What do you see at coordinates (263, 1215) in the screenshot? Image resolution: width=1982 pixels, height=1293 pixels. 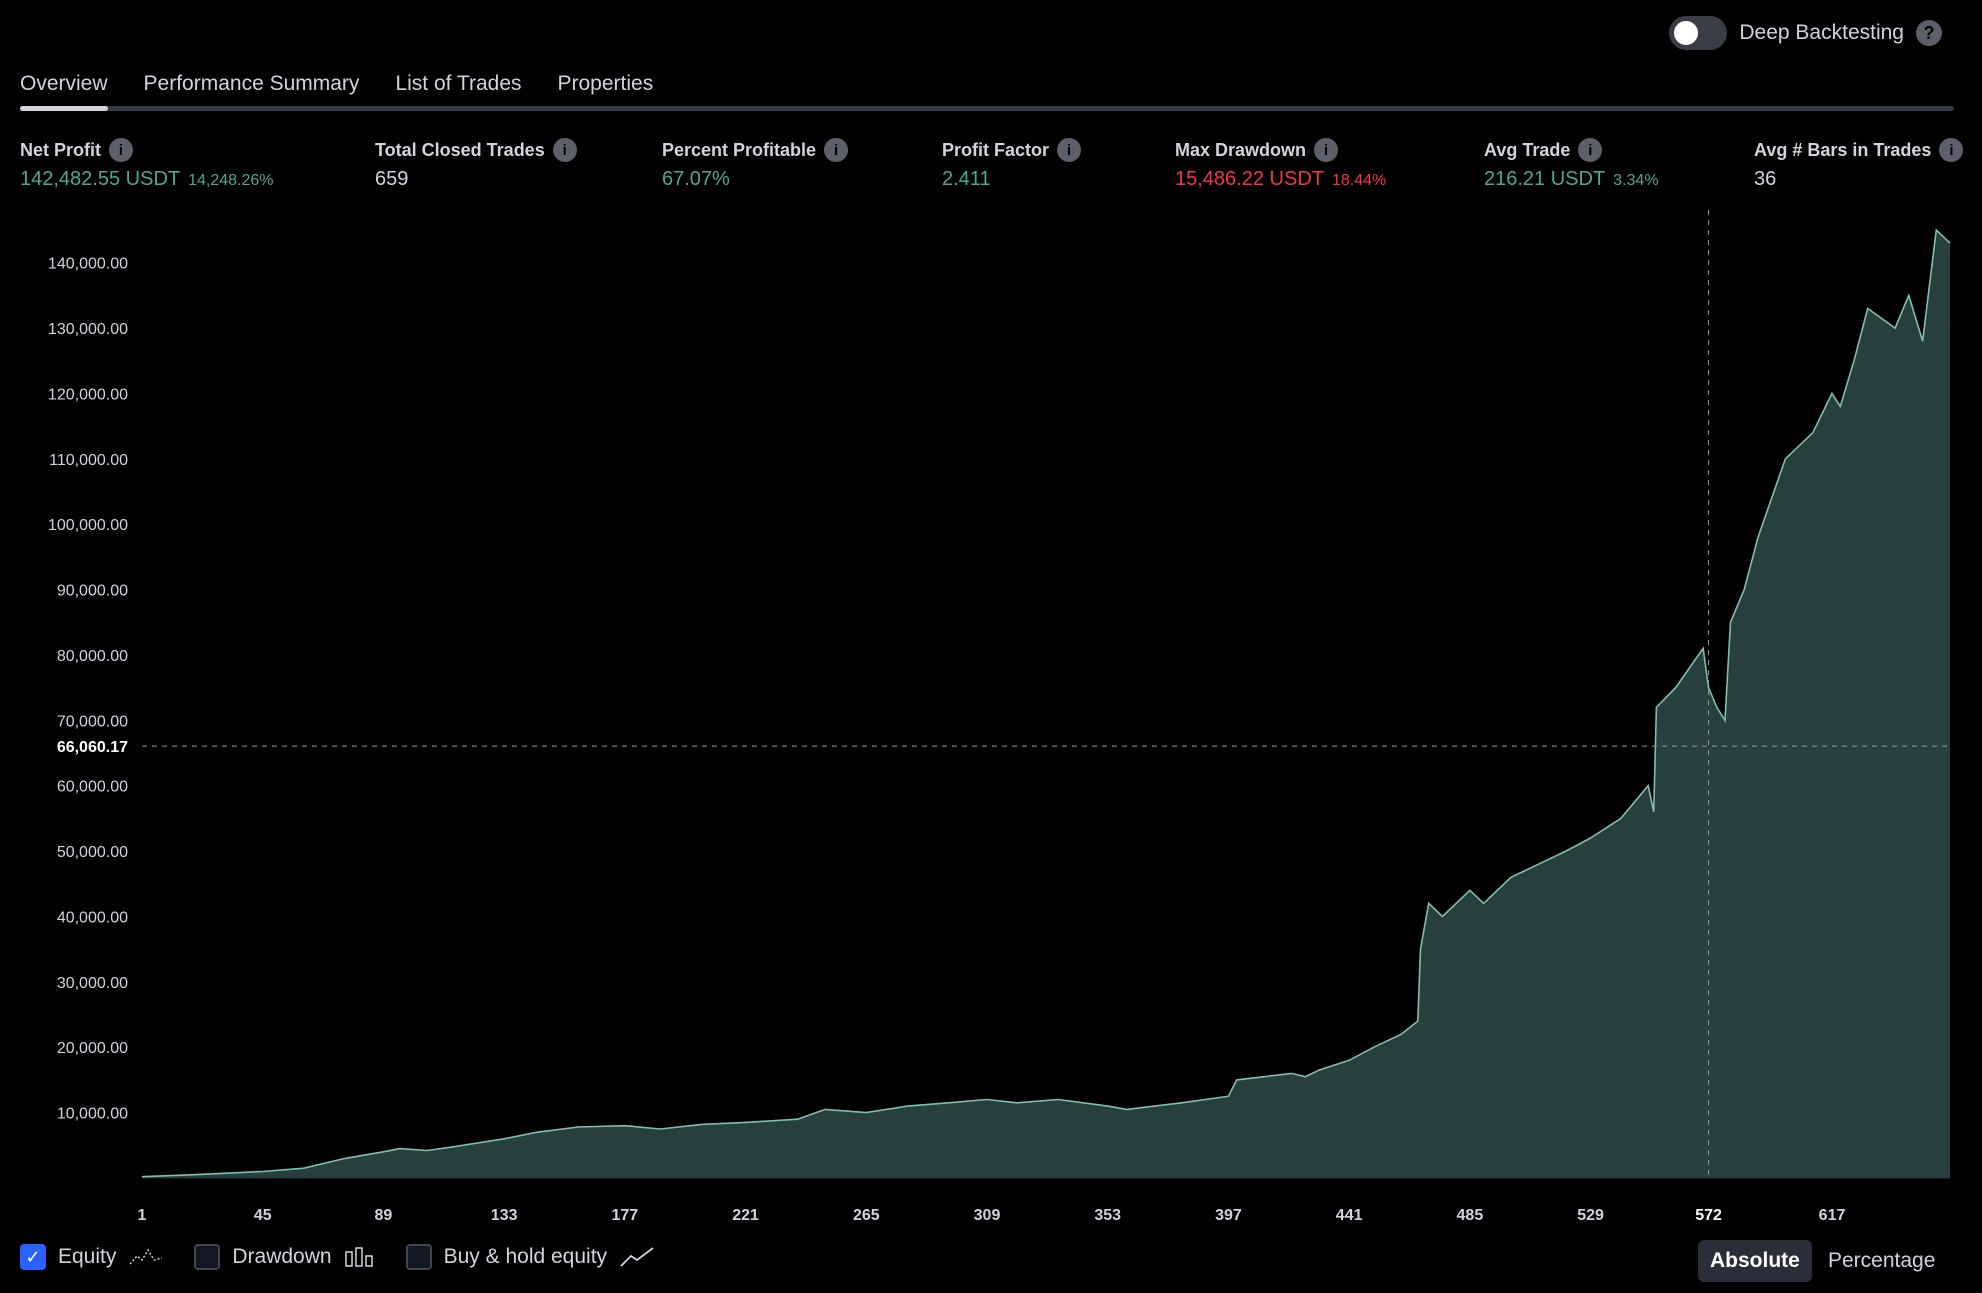 I see `x-tick-label: 45` at bounding box center [263, 1215].